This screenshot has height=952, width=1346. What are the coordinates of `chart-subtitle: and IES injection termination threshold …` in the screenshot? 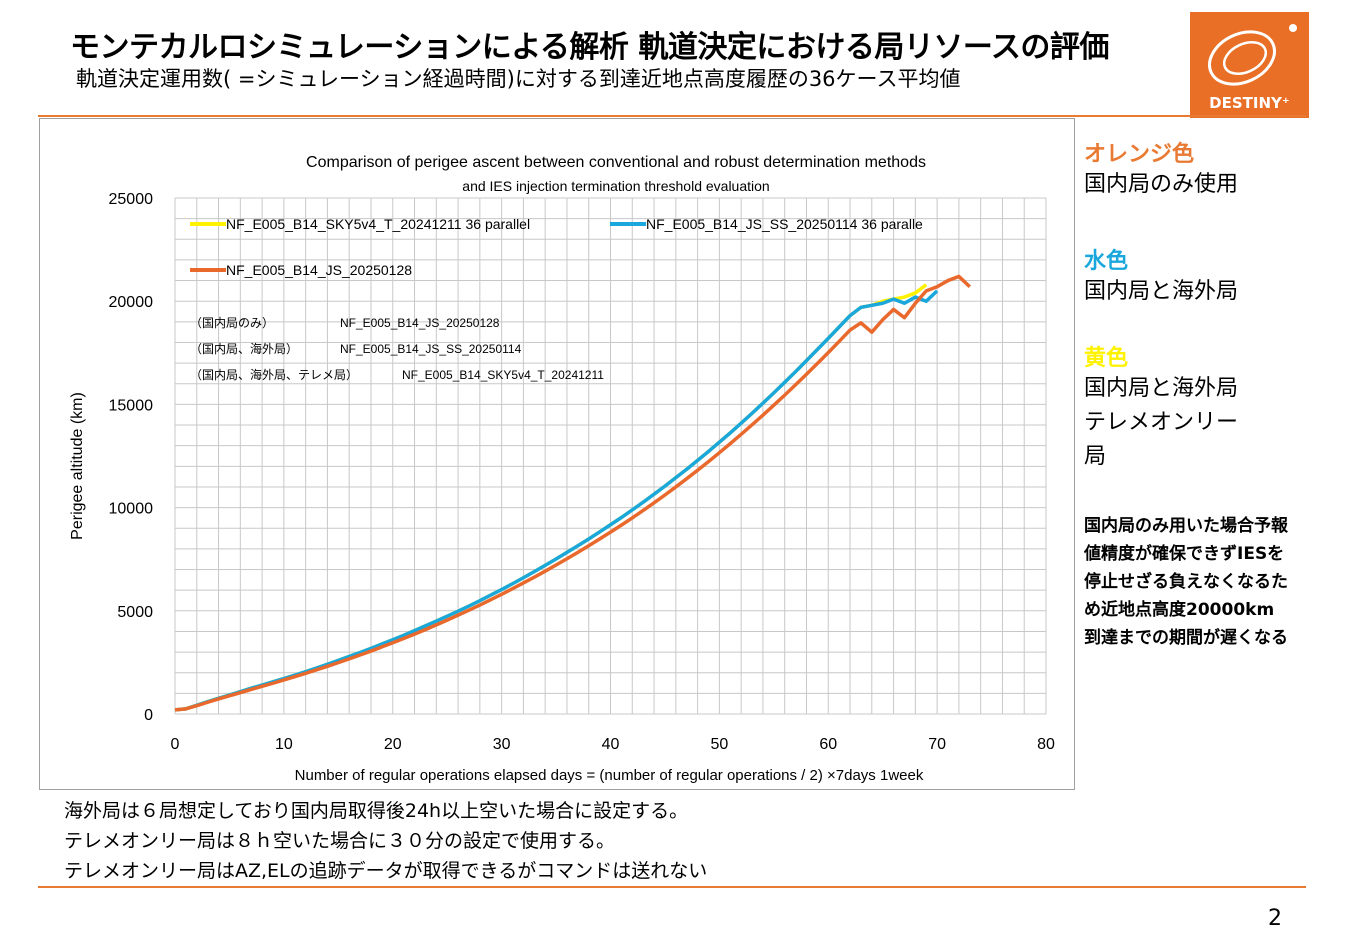 It's located at (615, 186).